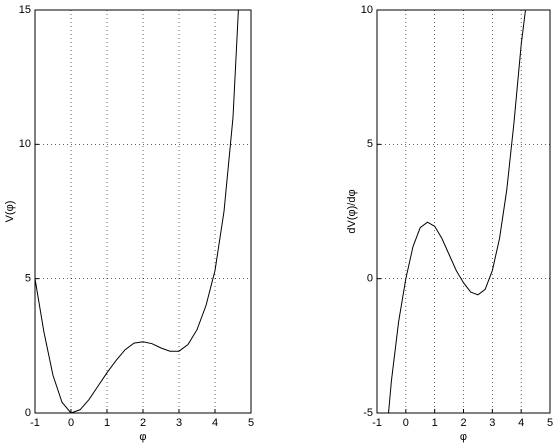 The height and width of the screenshot is (446, 554). I want to click on y-tick-label: -5, so click(368, 413).